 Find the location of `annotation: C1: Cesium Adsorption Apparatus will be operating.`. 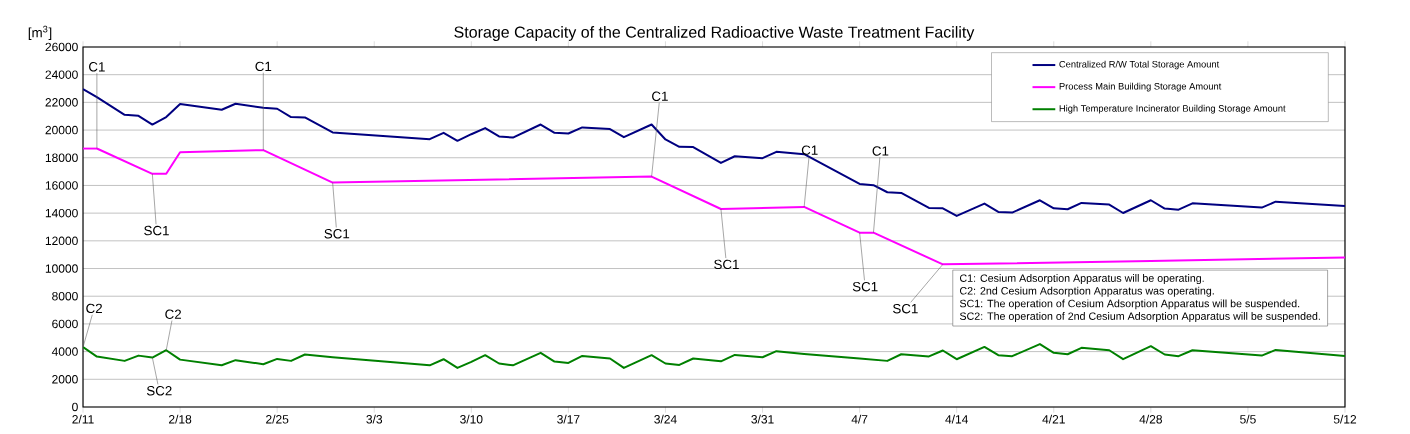

annotation: C1: Cesium Adsorption Apparatus will be operating. is located at coordinates (1081, 279).